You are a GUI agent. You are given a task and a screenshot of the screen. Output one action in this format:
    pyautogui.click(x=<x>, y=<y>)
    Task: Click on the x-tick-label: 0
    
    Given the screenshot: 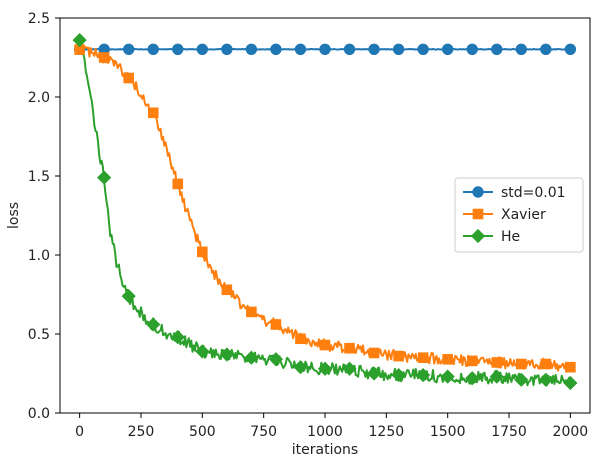 What is the action you would take?
    pyautogui.click(x=79, y=432)
    